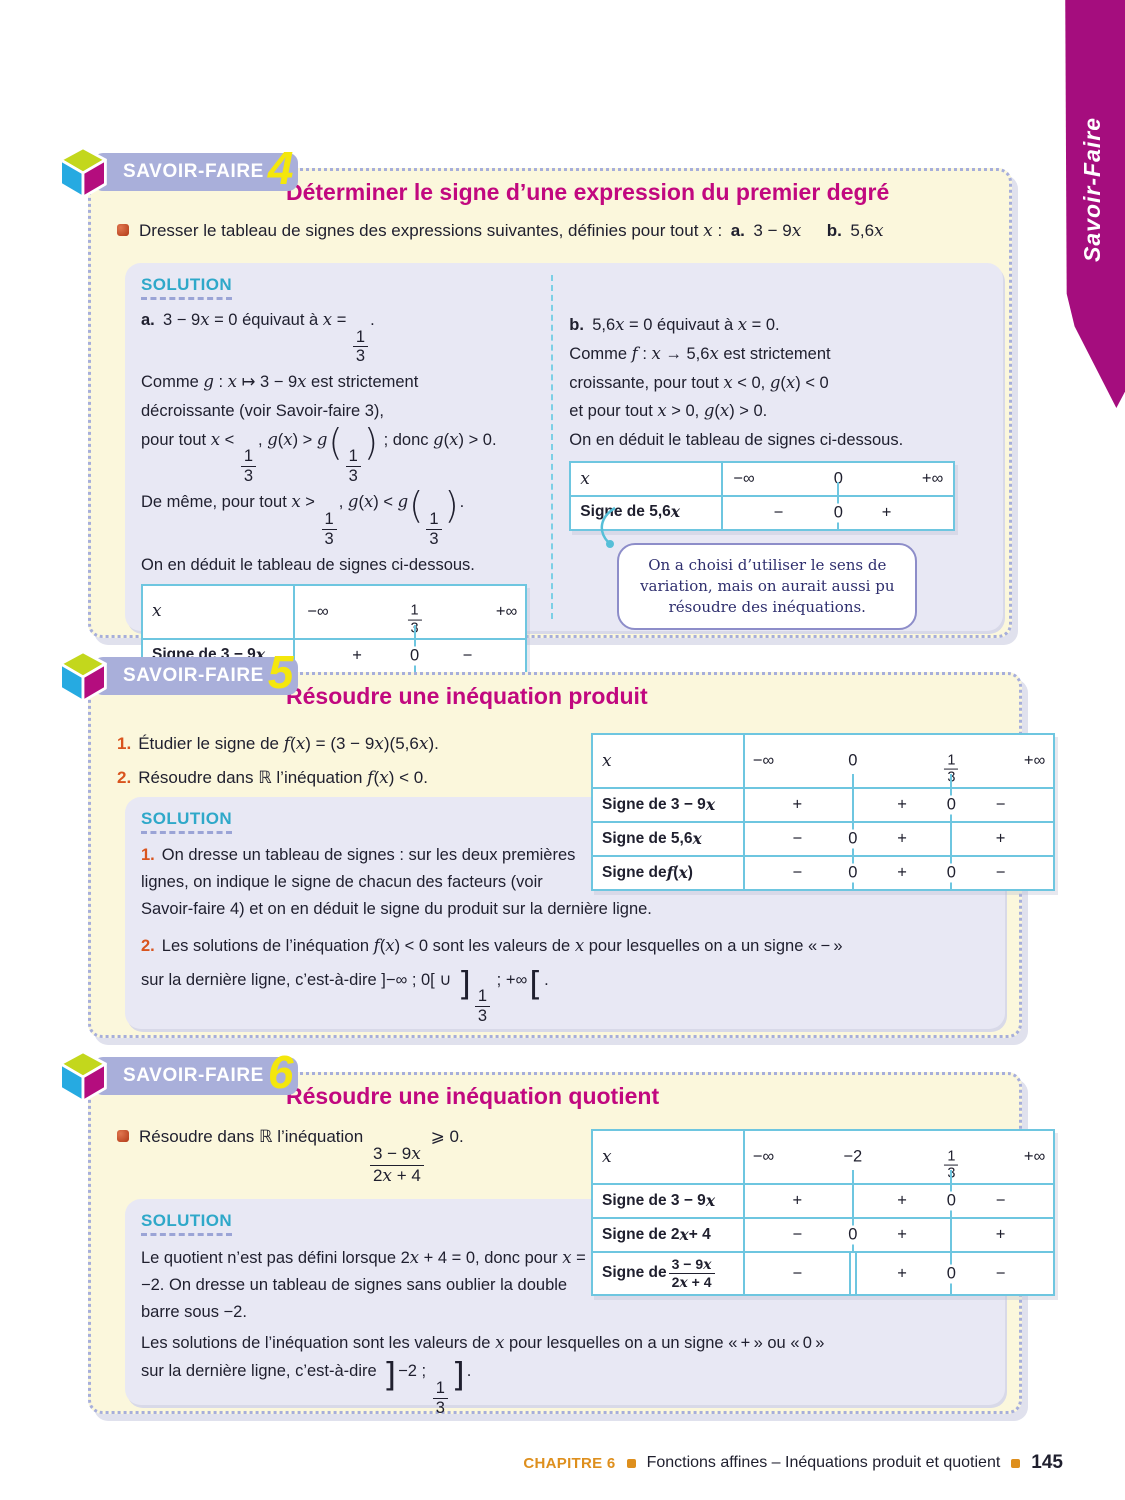  Describe the element at coordinates (762, 478) in the screenshot. I see `table-row: x −∞ 0 +∞` at that location.